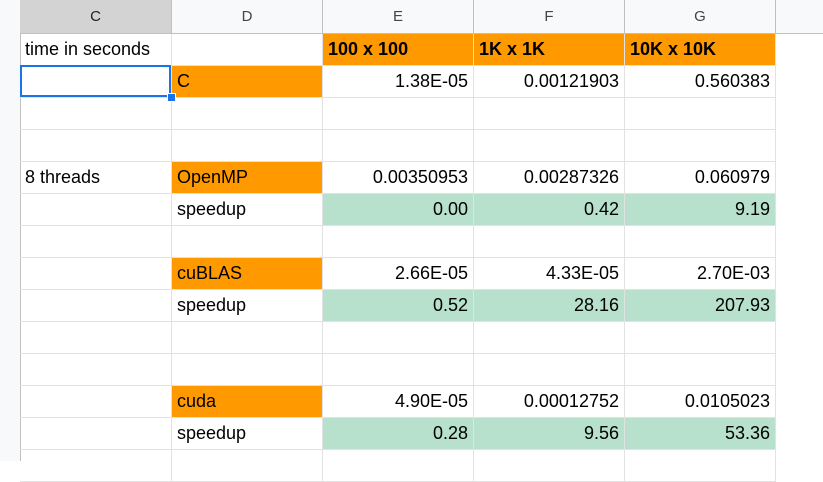 Image resolution: width=823 pixels, height=482 pixels. Describe the element at coordinates (700, 178) in the screenshot. I see `cell-g-5: 0.060979` at that location.